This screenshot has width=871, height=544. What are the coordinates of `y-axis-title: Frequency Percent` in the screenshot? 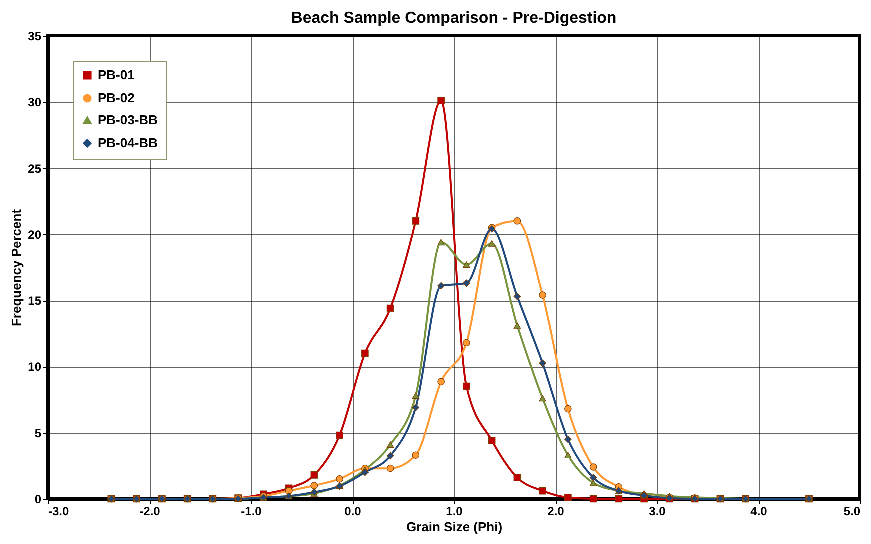 It's located at (16, 267).